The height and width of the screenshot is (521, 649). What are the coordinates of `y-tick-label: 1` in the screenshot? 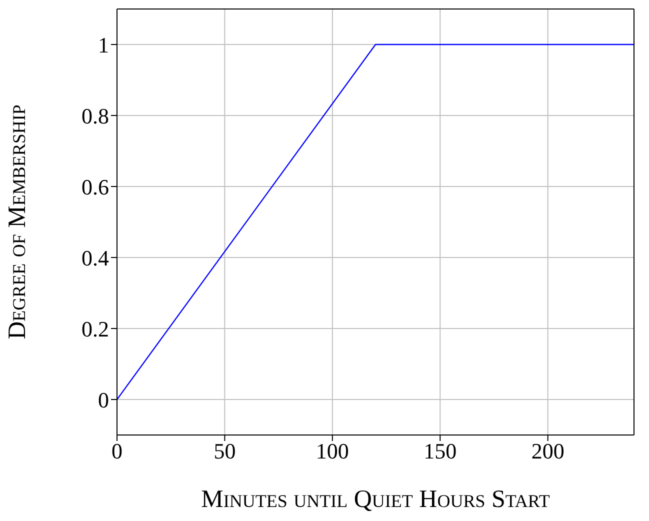 It's located at (103, 45).